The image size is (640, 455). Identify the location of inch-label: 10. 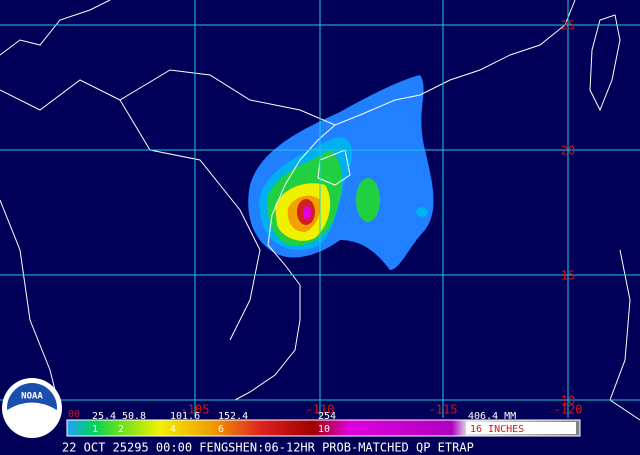
(324, 429).